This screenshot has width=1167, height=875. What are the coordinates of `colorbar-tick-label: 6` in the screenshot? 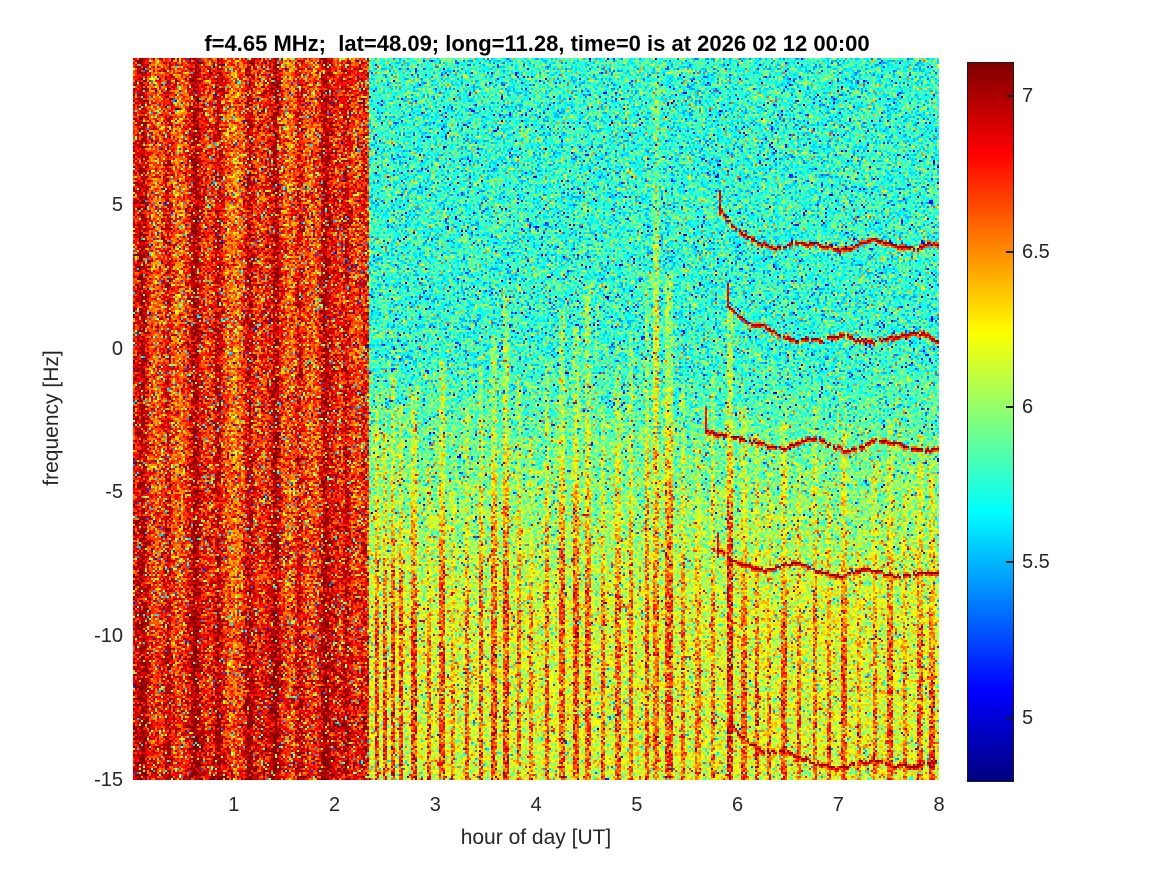 It's located at (1028, 407).